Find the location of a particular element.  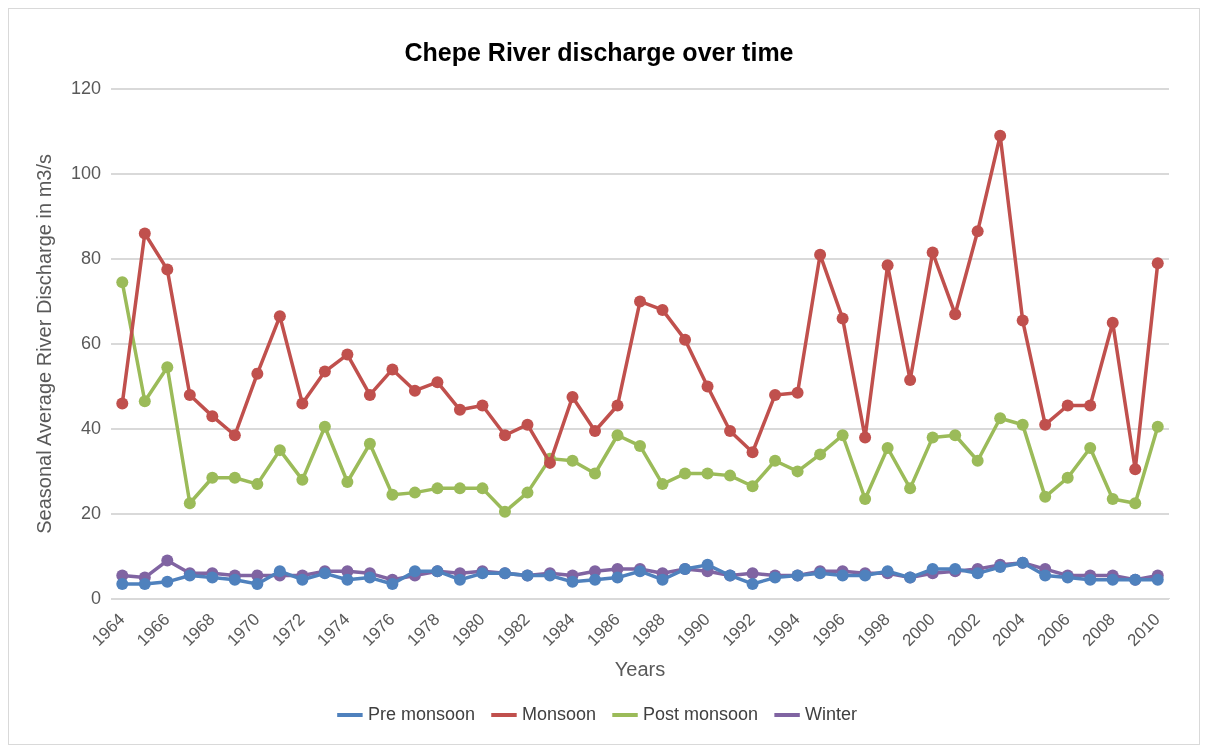

y-tick-label: 20 is located at coordinates (91, 512).